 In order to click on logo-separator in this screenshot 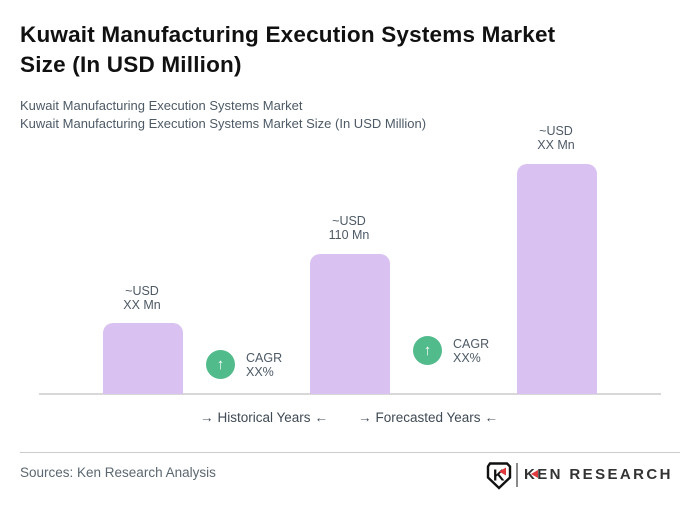, I will do `click(517, 475)`.